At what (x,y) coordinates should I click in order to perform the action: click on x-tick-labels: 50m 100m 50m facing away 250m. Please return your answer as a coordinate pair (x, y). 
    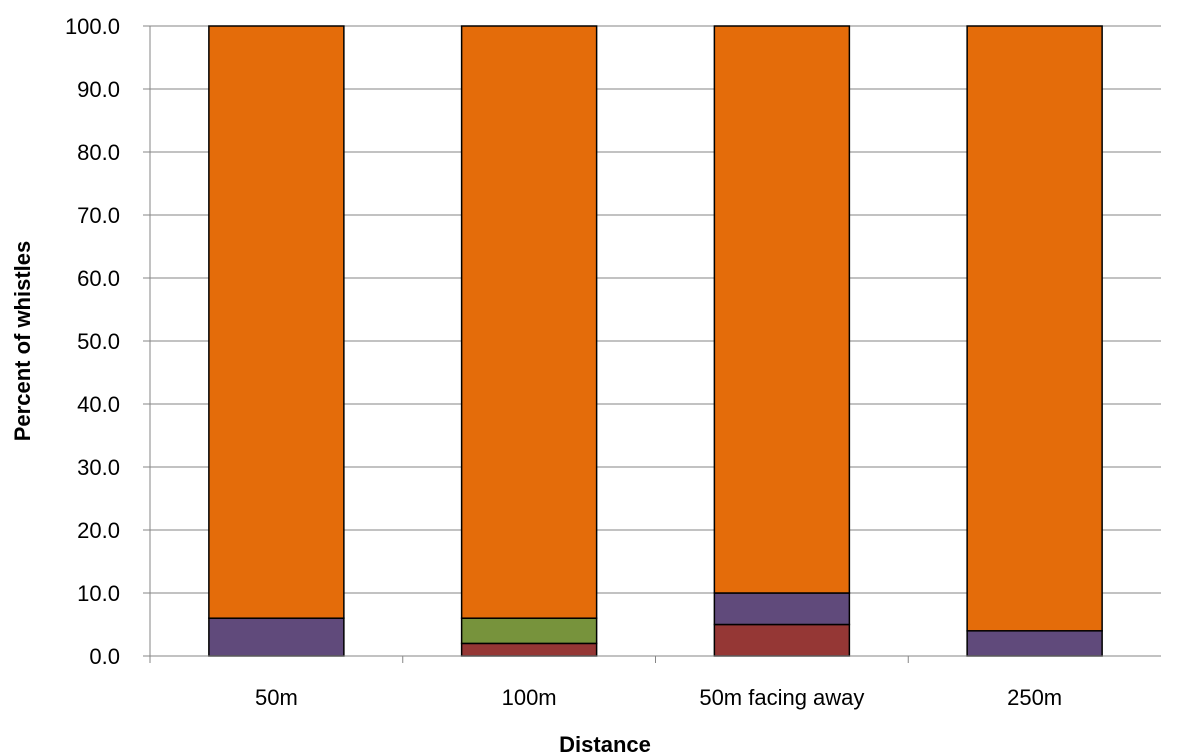
    Looking at the image, I should click on (658, 697).